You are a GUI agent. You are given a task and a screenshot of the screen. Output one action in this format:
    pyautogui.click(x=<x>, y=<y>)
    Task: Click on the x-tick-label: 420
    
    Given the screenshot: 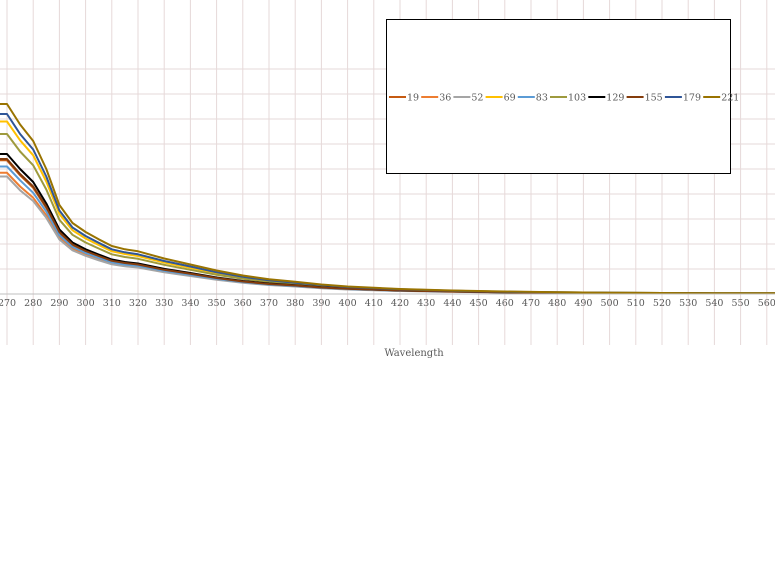 What is the action you would take?
    pyautogui.click(x=400, y=303)
    